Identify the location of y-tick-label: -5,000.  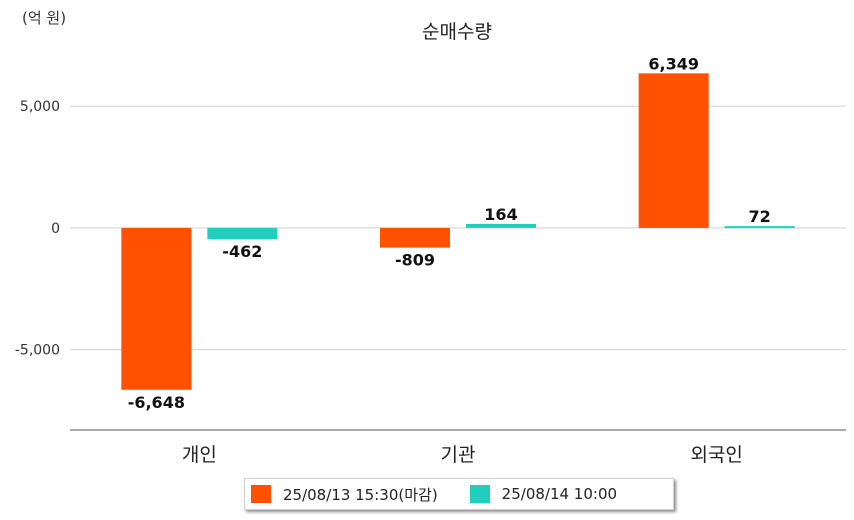
(37, 351).